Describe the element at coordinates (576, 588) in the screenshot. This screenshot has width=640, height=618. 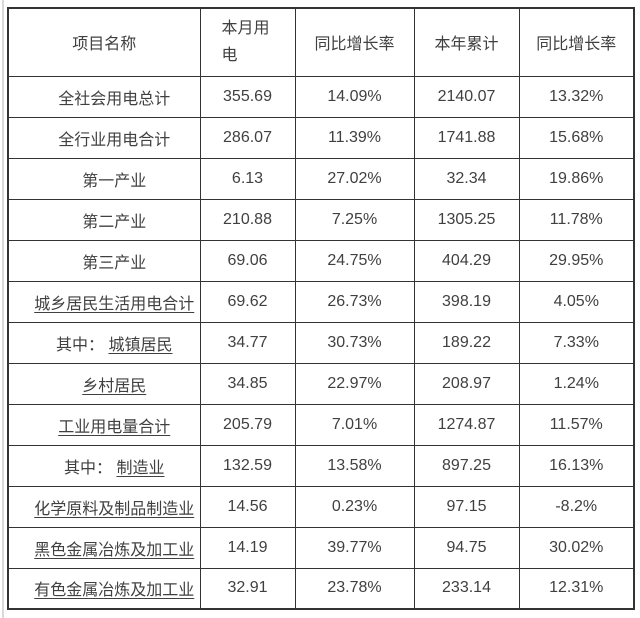
I see `value-cell: 12.31%` at that location.